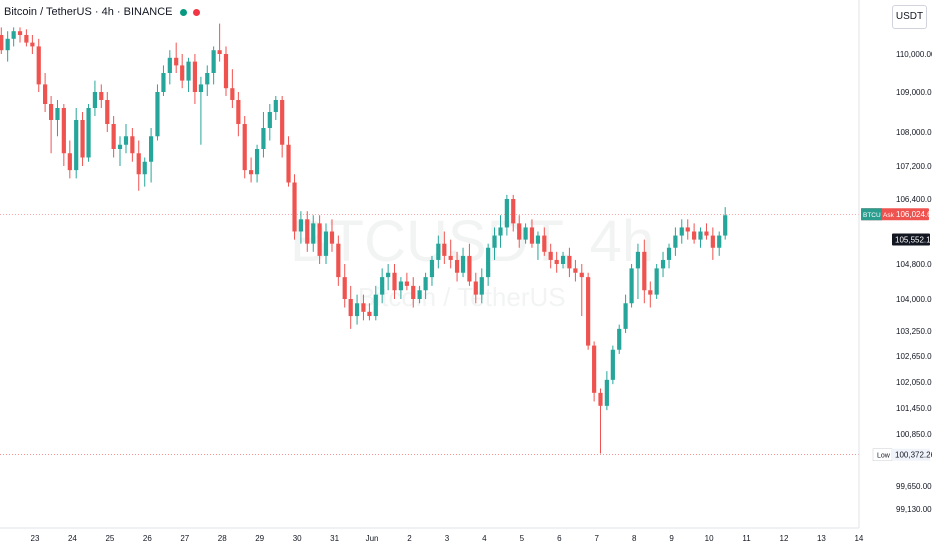  I want to click on time-tick-label: 28, so click(222, 538).